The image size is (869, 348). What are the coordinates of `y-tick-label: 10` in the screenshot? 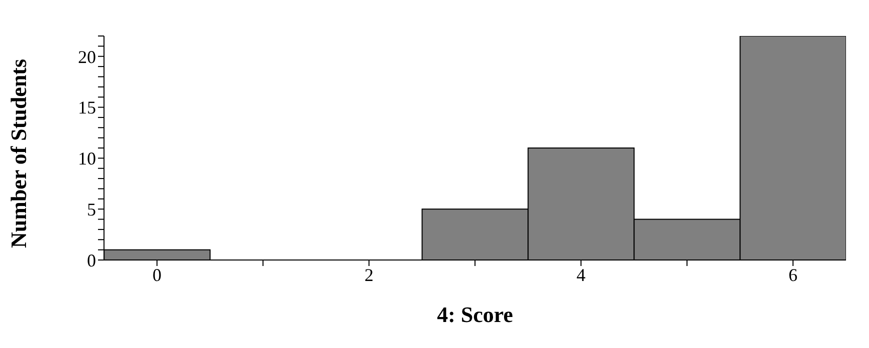 It's located at (87, 158).